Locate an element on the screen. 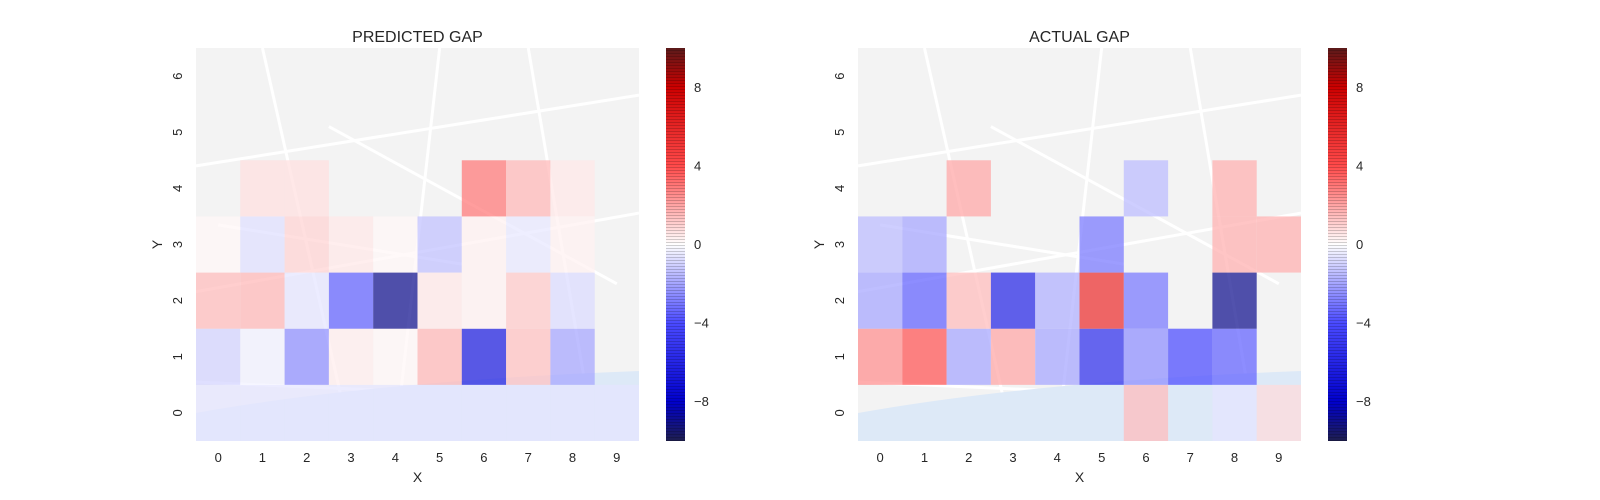  x-tick-label: 1 is located at coordinates (924, 457).